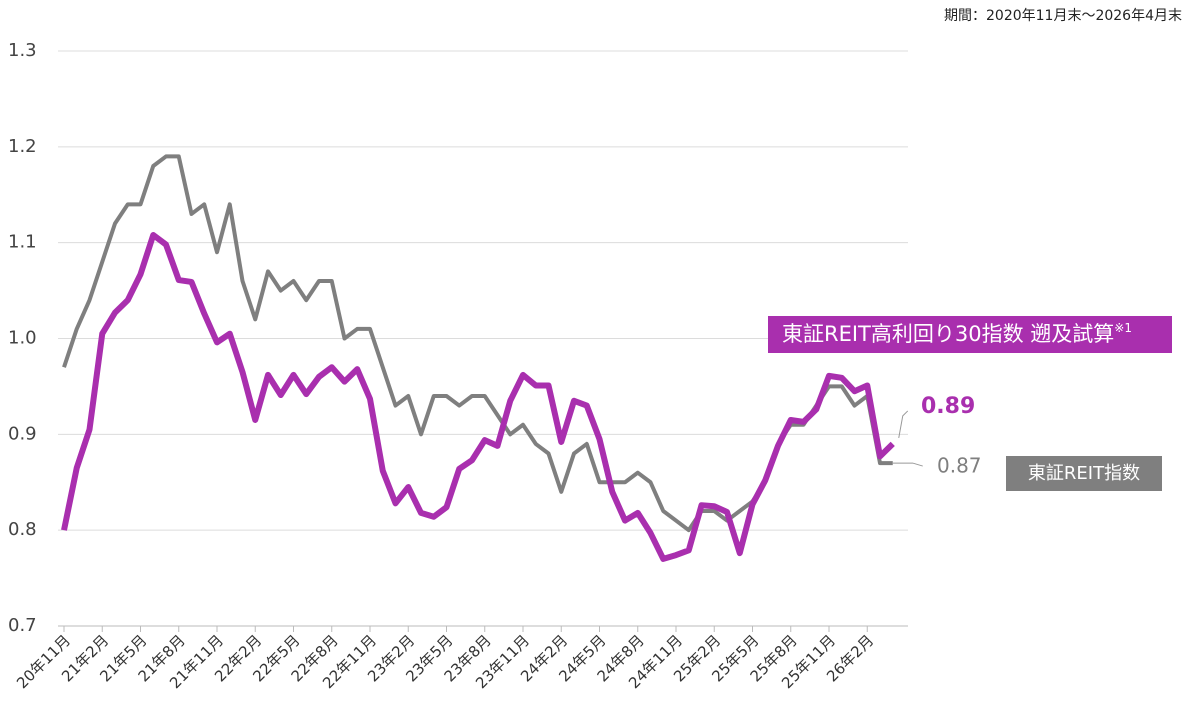 Image resolution: width=1200 pixels, height=722 pixels. What do you see at coordinates (1063, 16) in the screenshot?
I see `period-note: 期間：2020年11月末～2026年4月末` at bounding box center [1063, 16].